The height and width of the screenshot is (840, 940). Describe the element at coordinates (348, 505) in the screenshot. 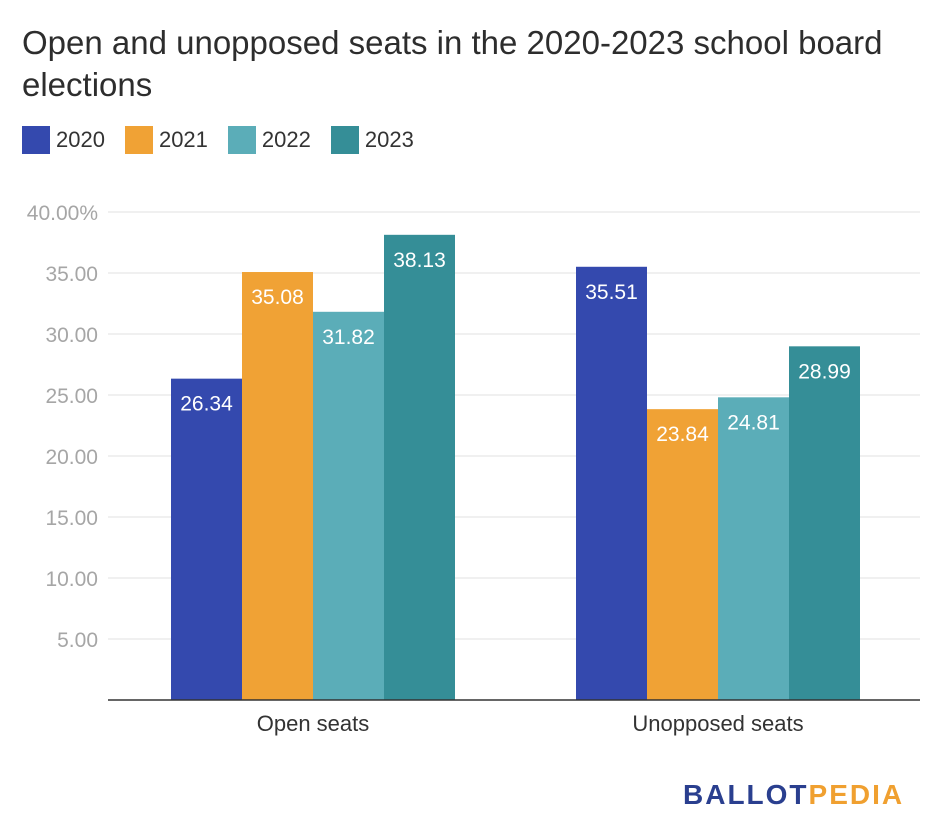

I see `bar-2022-open` at that location.